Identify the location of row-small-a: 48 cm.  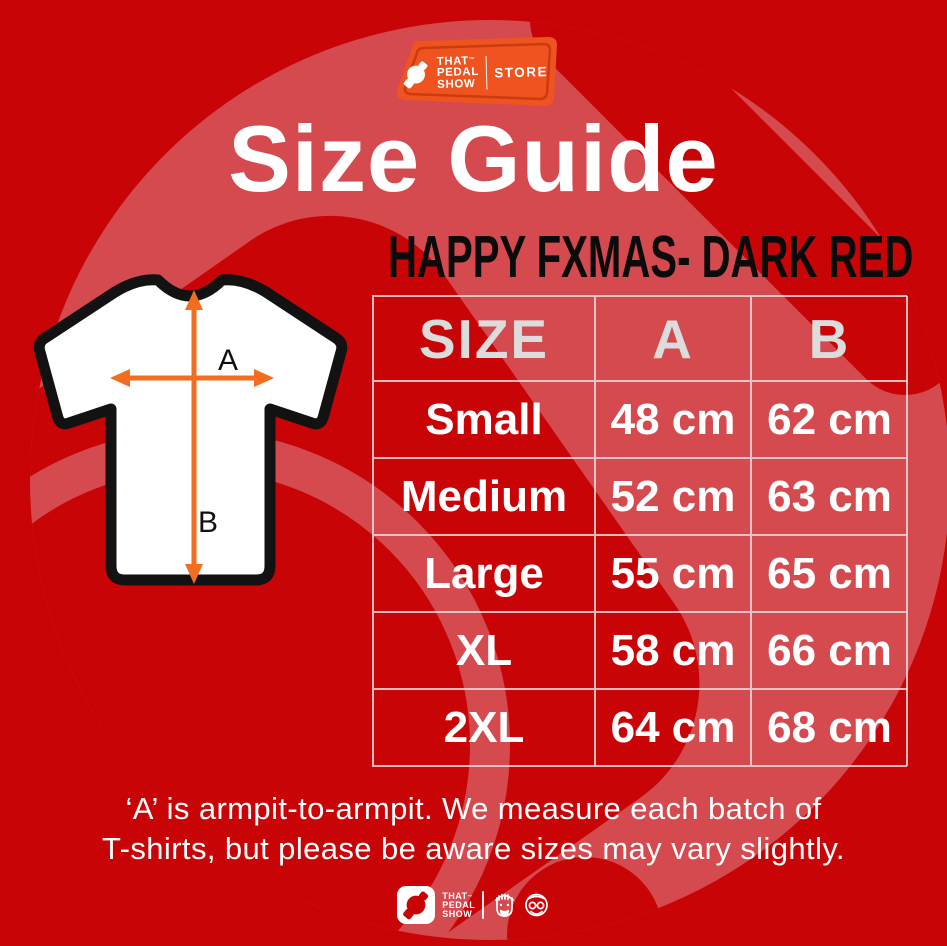
(673, 419).